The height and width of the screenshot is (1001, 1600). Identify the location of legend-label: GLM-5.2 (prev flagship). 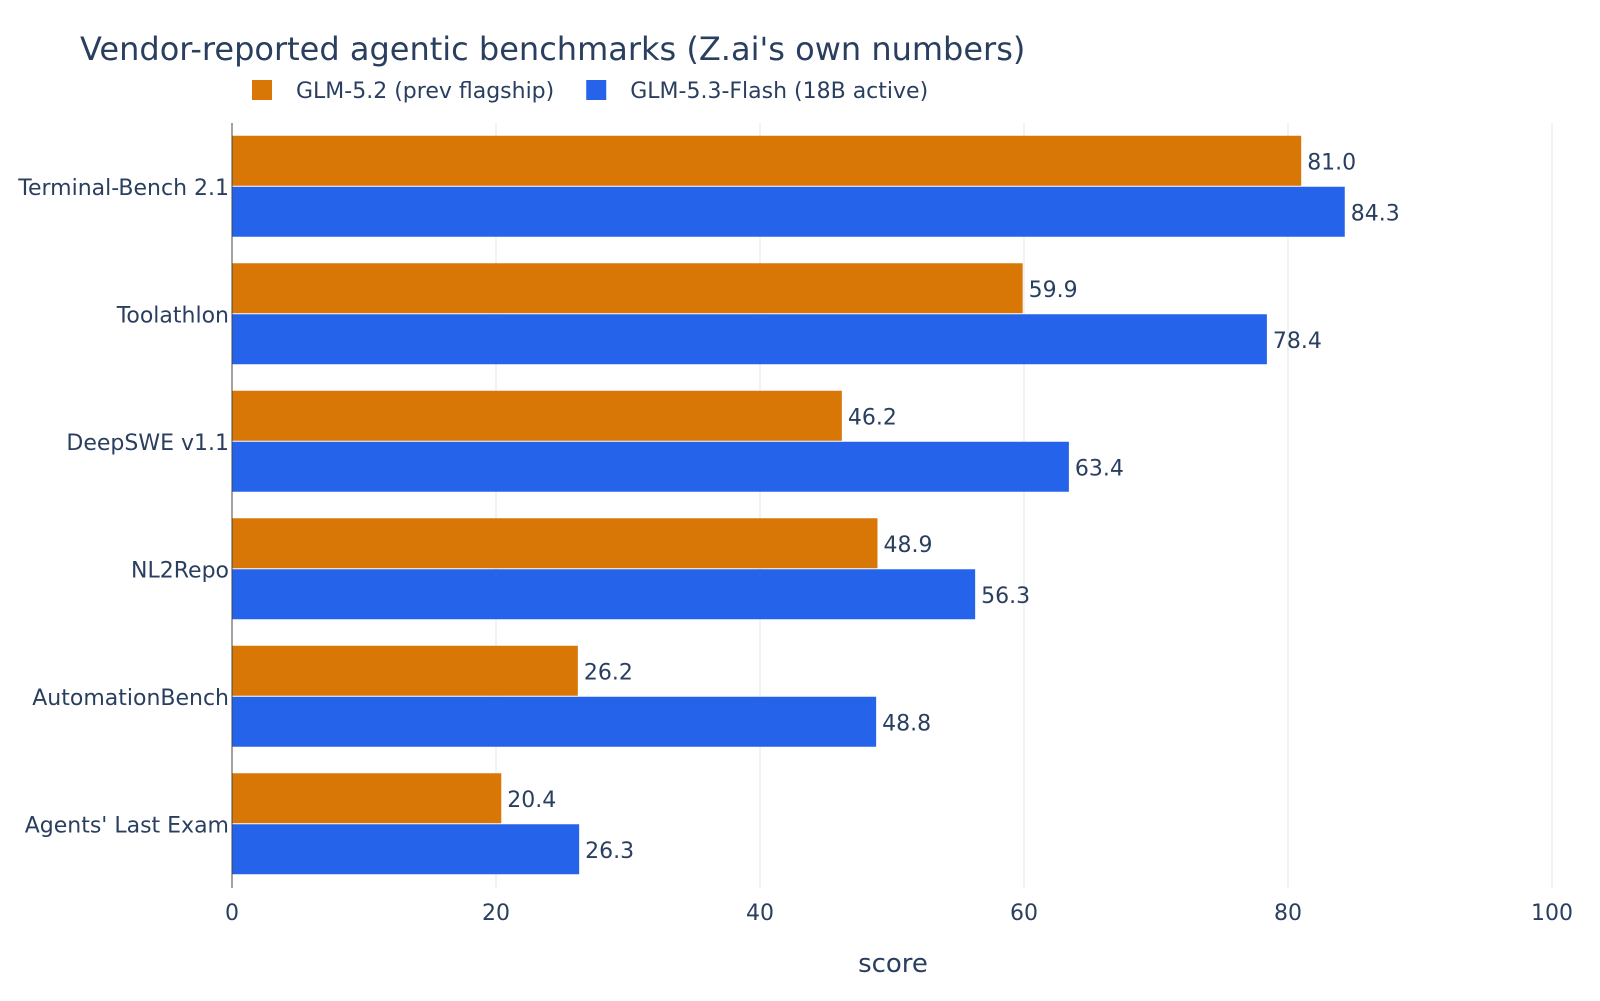
(425, 91).